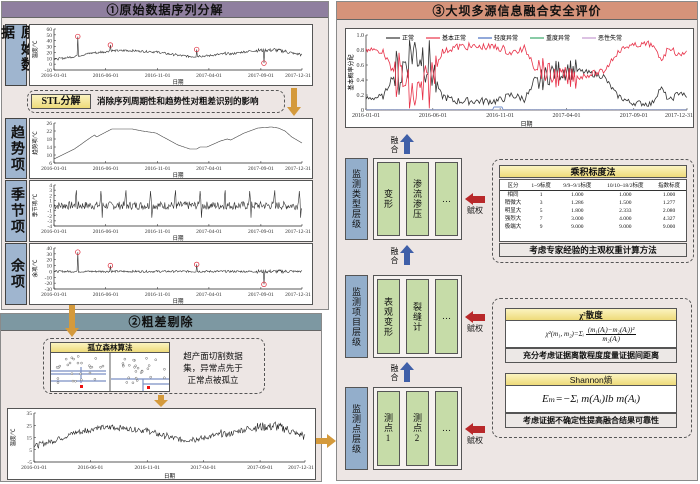 The height and width of the screenshot is (484, 700). I want to click on y-axis-label: 温度/℃, so click(35, 49).